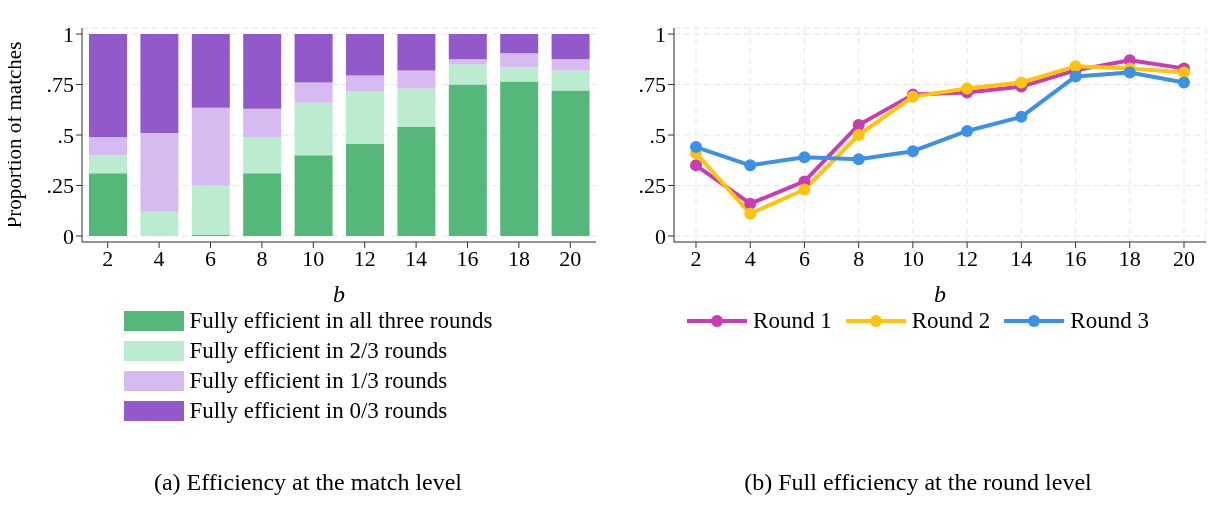 The image size is (1219, 510). I want to click on legend-label: Round 3, so click(1109, 321).